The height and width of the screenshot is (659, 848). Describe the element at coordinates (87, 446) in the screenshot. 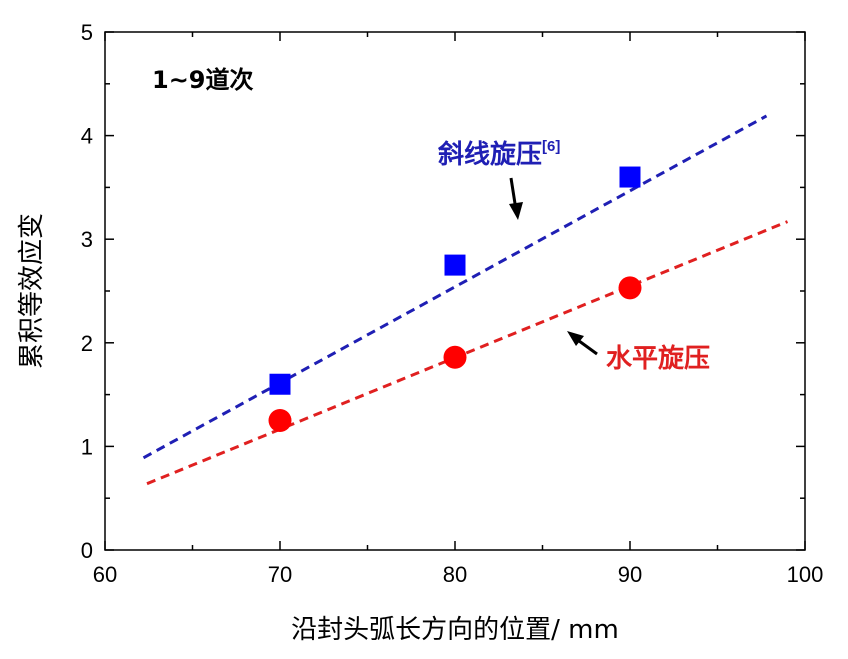

I see `y-tick-label: 1` at that location.